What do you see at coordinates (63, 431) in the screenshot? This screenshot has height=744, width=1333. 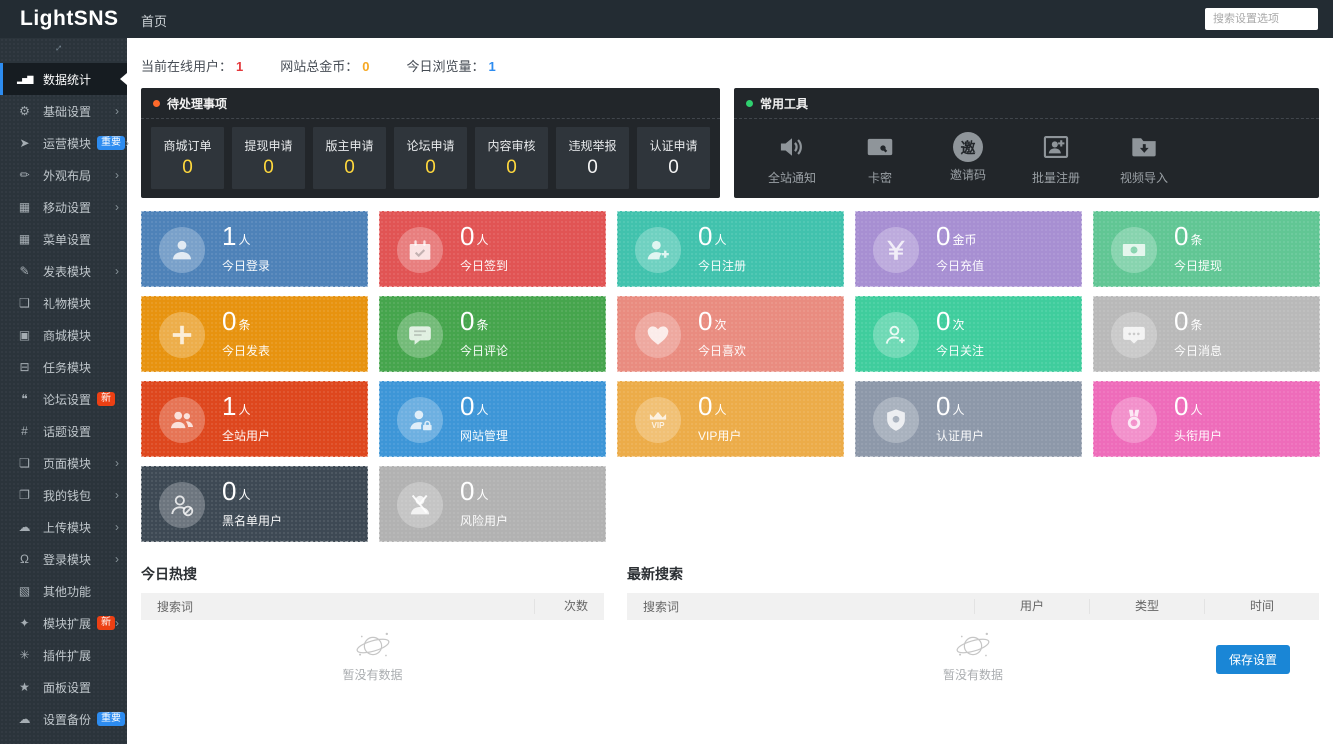 I see `sidebar-item-topic-settings: # 话题设置` at bounding box center [63, 431].